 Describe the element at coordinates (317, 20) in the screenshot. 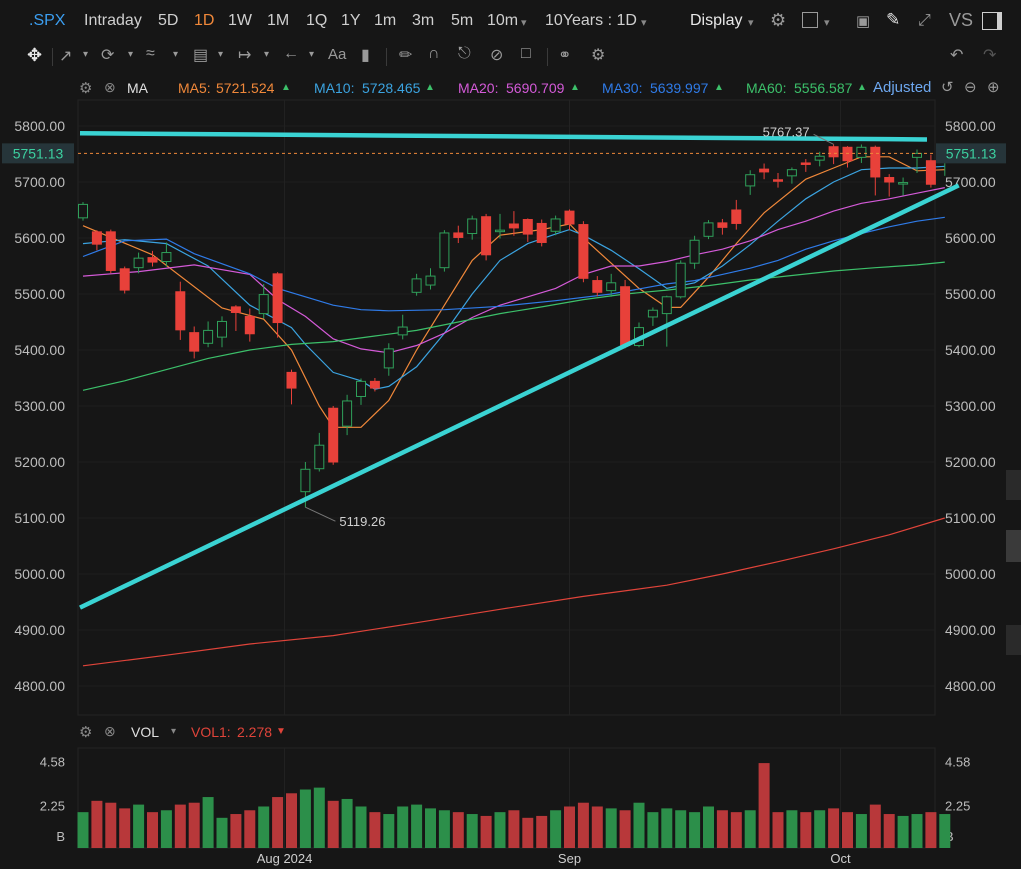

I see `period-1q: 1Q` at that location.